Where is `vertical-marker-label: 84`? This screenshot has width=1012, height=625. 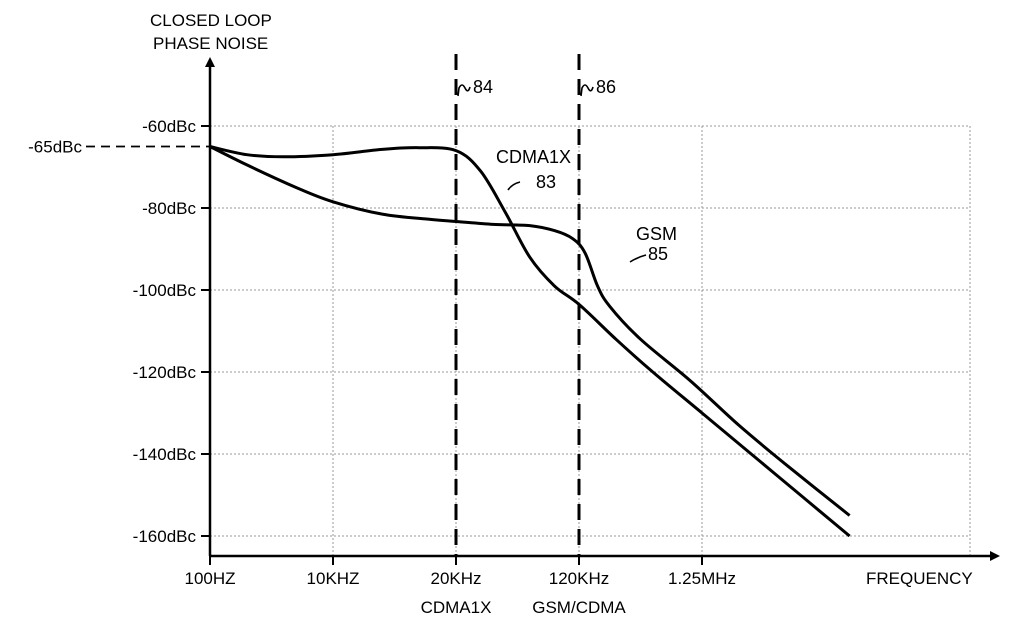 vertical-marker-label: 84 is located at coordinates (483, 87).